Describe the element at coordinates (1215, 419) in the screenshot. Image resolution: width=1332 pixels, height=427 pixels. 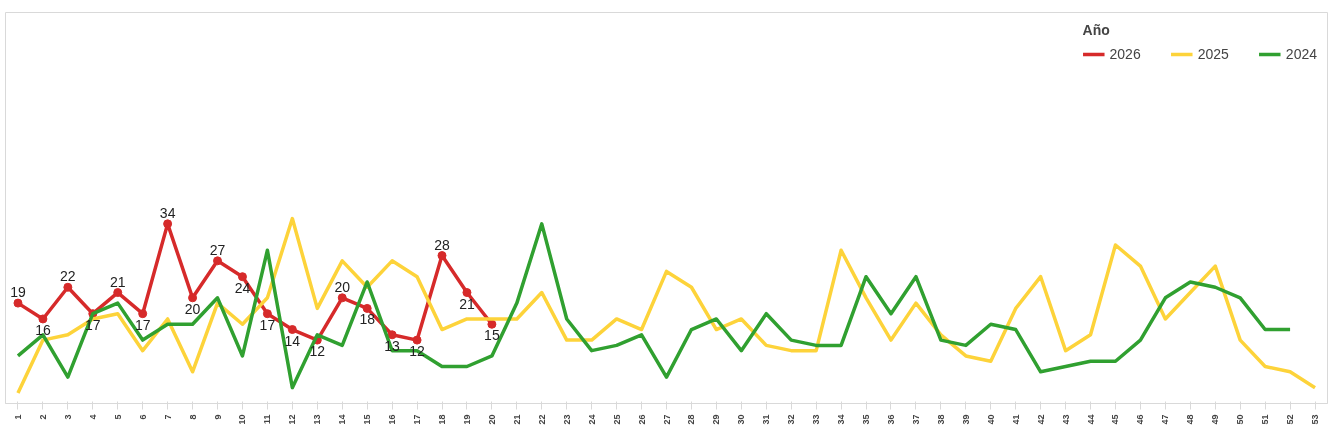
I see `x-tick-label: 49` at that location.